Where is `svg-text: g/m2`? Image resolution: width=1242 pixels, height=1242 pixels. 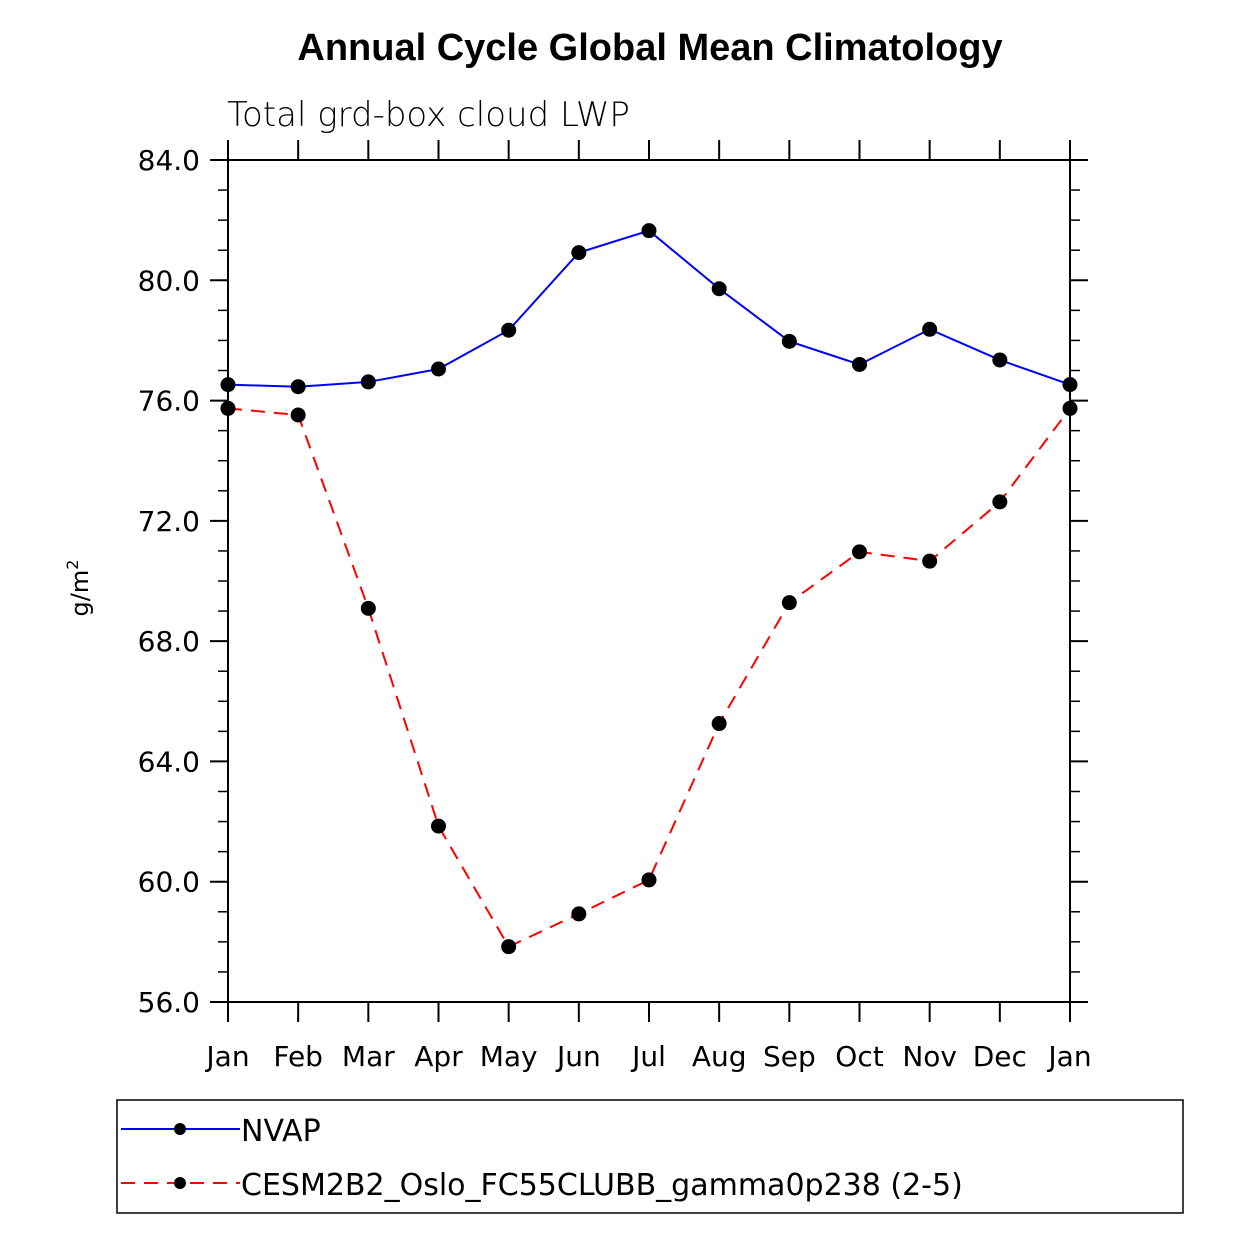
svg-text: g/m2 is located at coordinates (78, 588).